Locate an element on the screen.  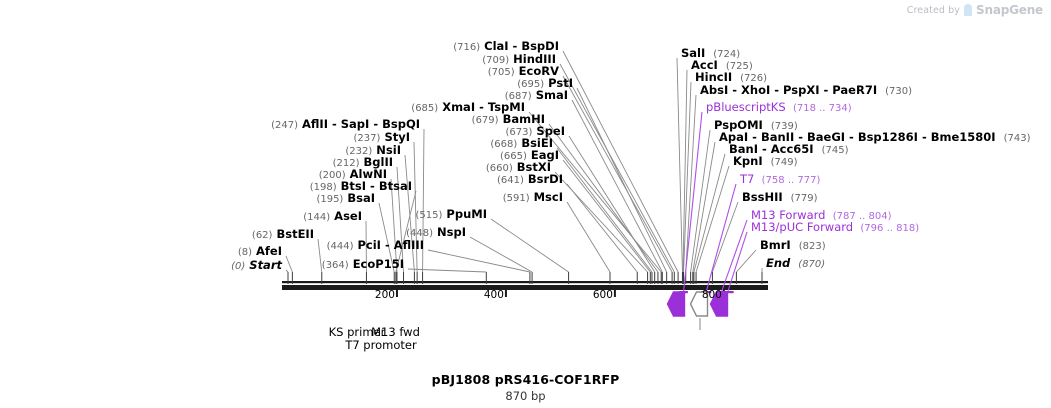
enzyme-label-pcii: (444) PciI - AflIII is located at coordinates (212, 246).